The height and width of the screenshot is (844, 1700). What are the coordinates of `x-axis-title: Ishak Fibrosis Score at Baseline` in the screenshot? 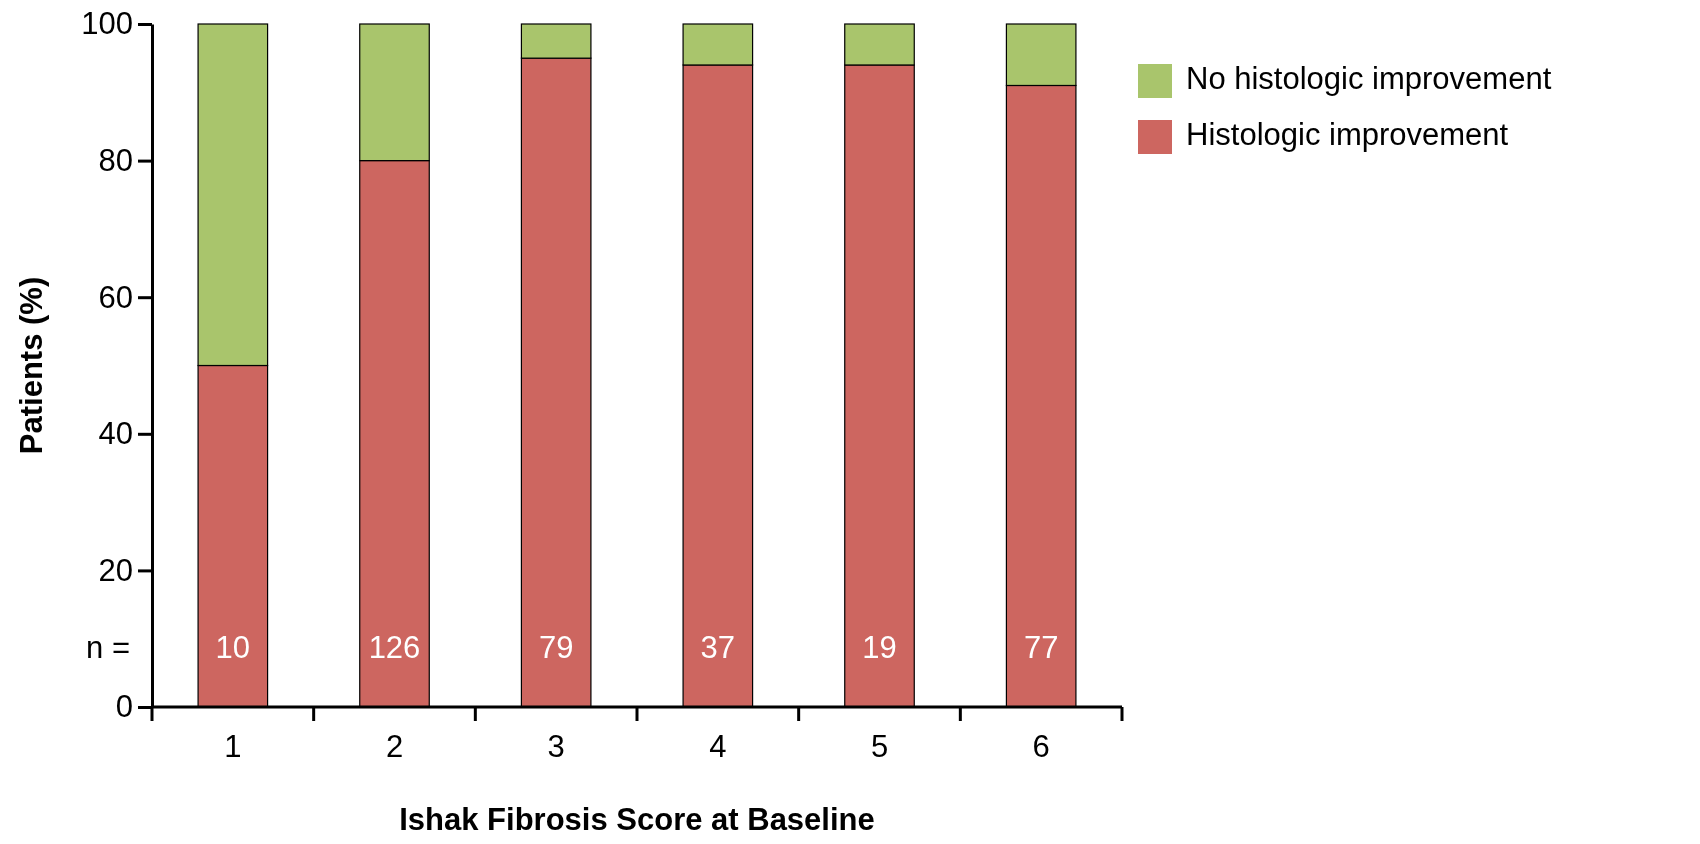 It's located at (637, 819).